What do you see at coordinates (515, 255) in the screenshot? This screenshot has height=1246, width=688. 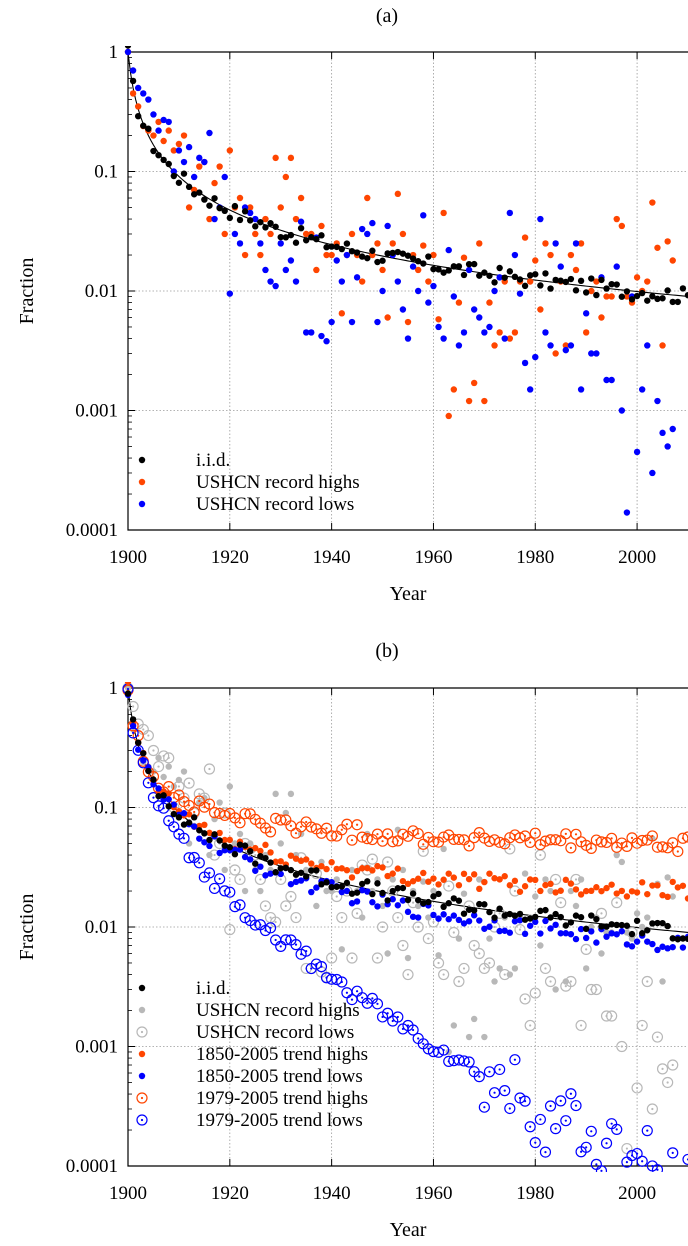 I see `series-ushcn-record-lows-point-1976` at bounding box center [515, 255].